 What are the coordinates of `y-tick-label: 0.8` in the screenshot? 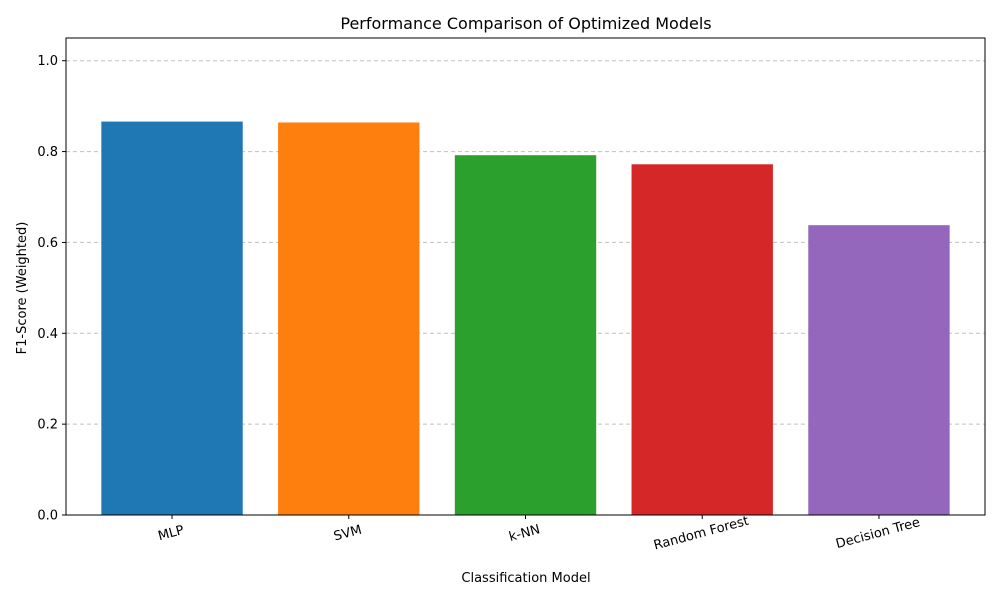 It's located at (47, 152).